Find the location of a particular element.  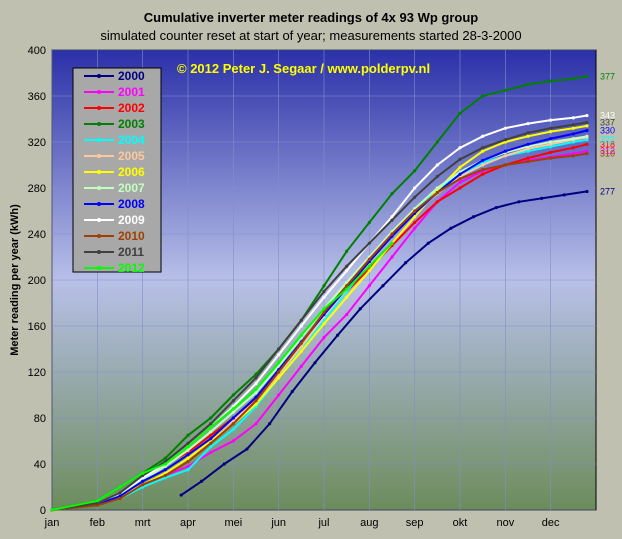

x-tick-label: jun is located at coordinates (278, 523).